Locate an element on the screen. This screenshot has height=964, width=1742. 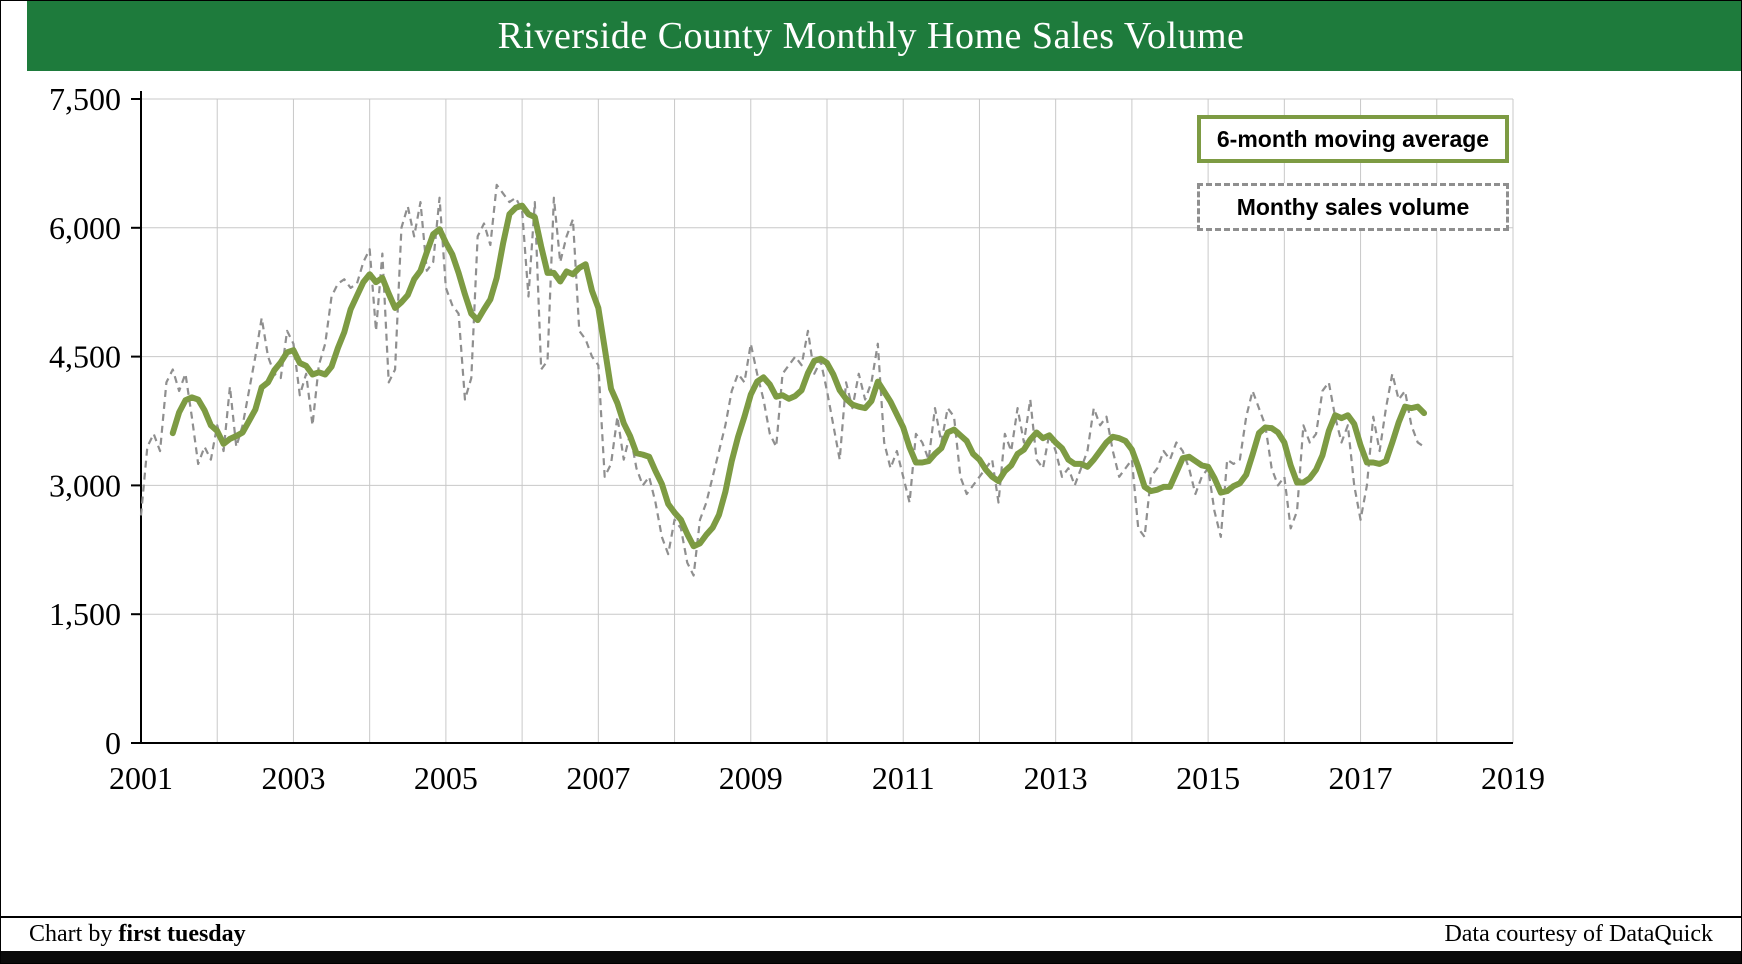
x-tick-label: 2011 is located at coordinates (903, 778).